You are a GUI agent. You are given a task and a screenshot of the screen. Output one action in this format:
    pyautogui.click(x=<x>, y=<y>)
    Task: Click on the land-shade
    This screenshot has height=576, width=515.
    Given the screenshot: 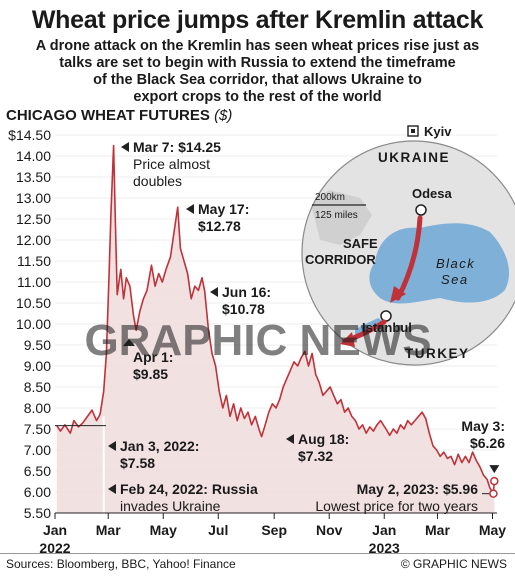 What is the action you would take?
    pyautogui.click(x=341, y=217)
    